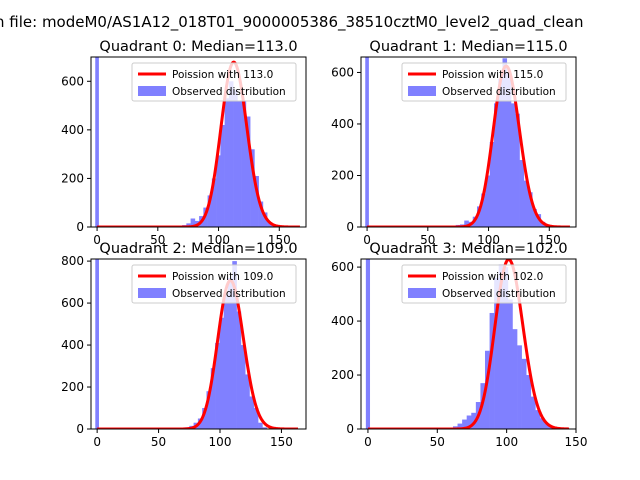  What do you see at coordinates (214, 82) in the screenshot?
I see `legend: Poission with 113.0 Observed distribution` at bounding box center [214, 82].